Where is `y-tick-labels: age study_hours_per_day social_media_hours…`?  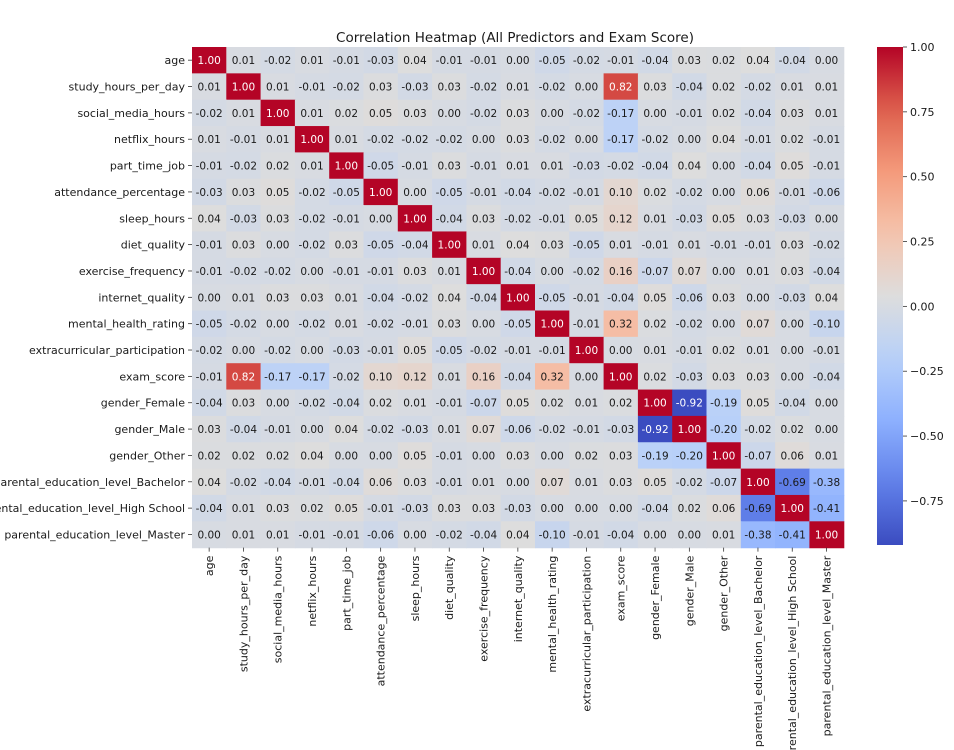 y-tick-labels: age study_hours_per_day social_media_hours… is located at coordinates (96, 297).